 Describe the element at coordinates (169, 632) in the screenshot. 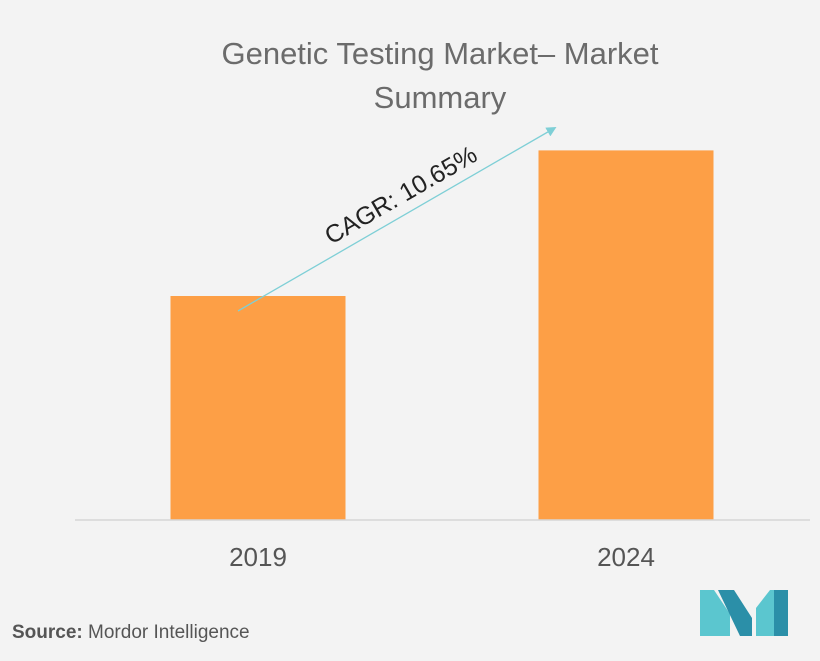

I see `source-text: Mordor Intelligence` at that location.